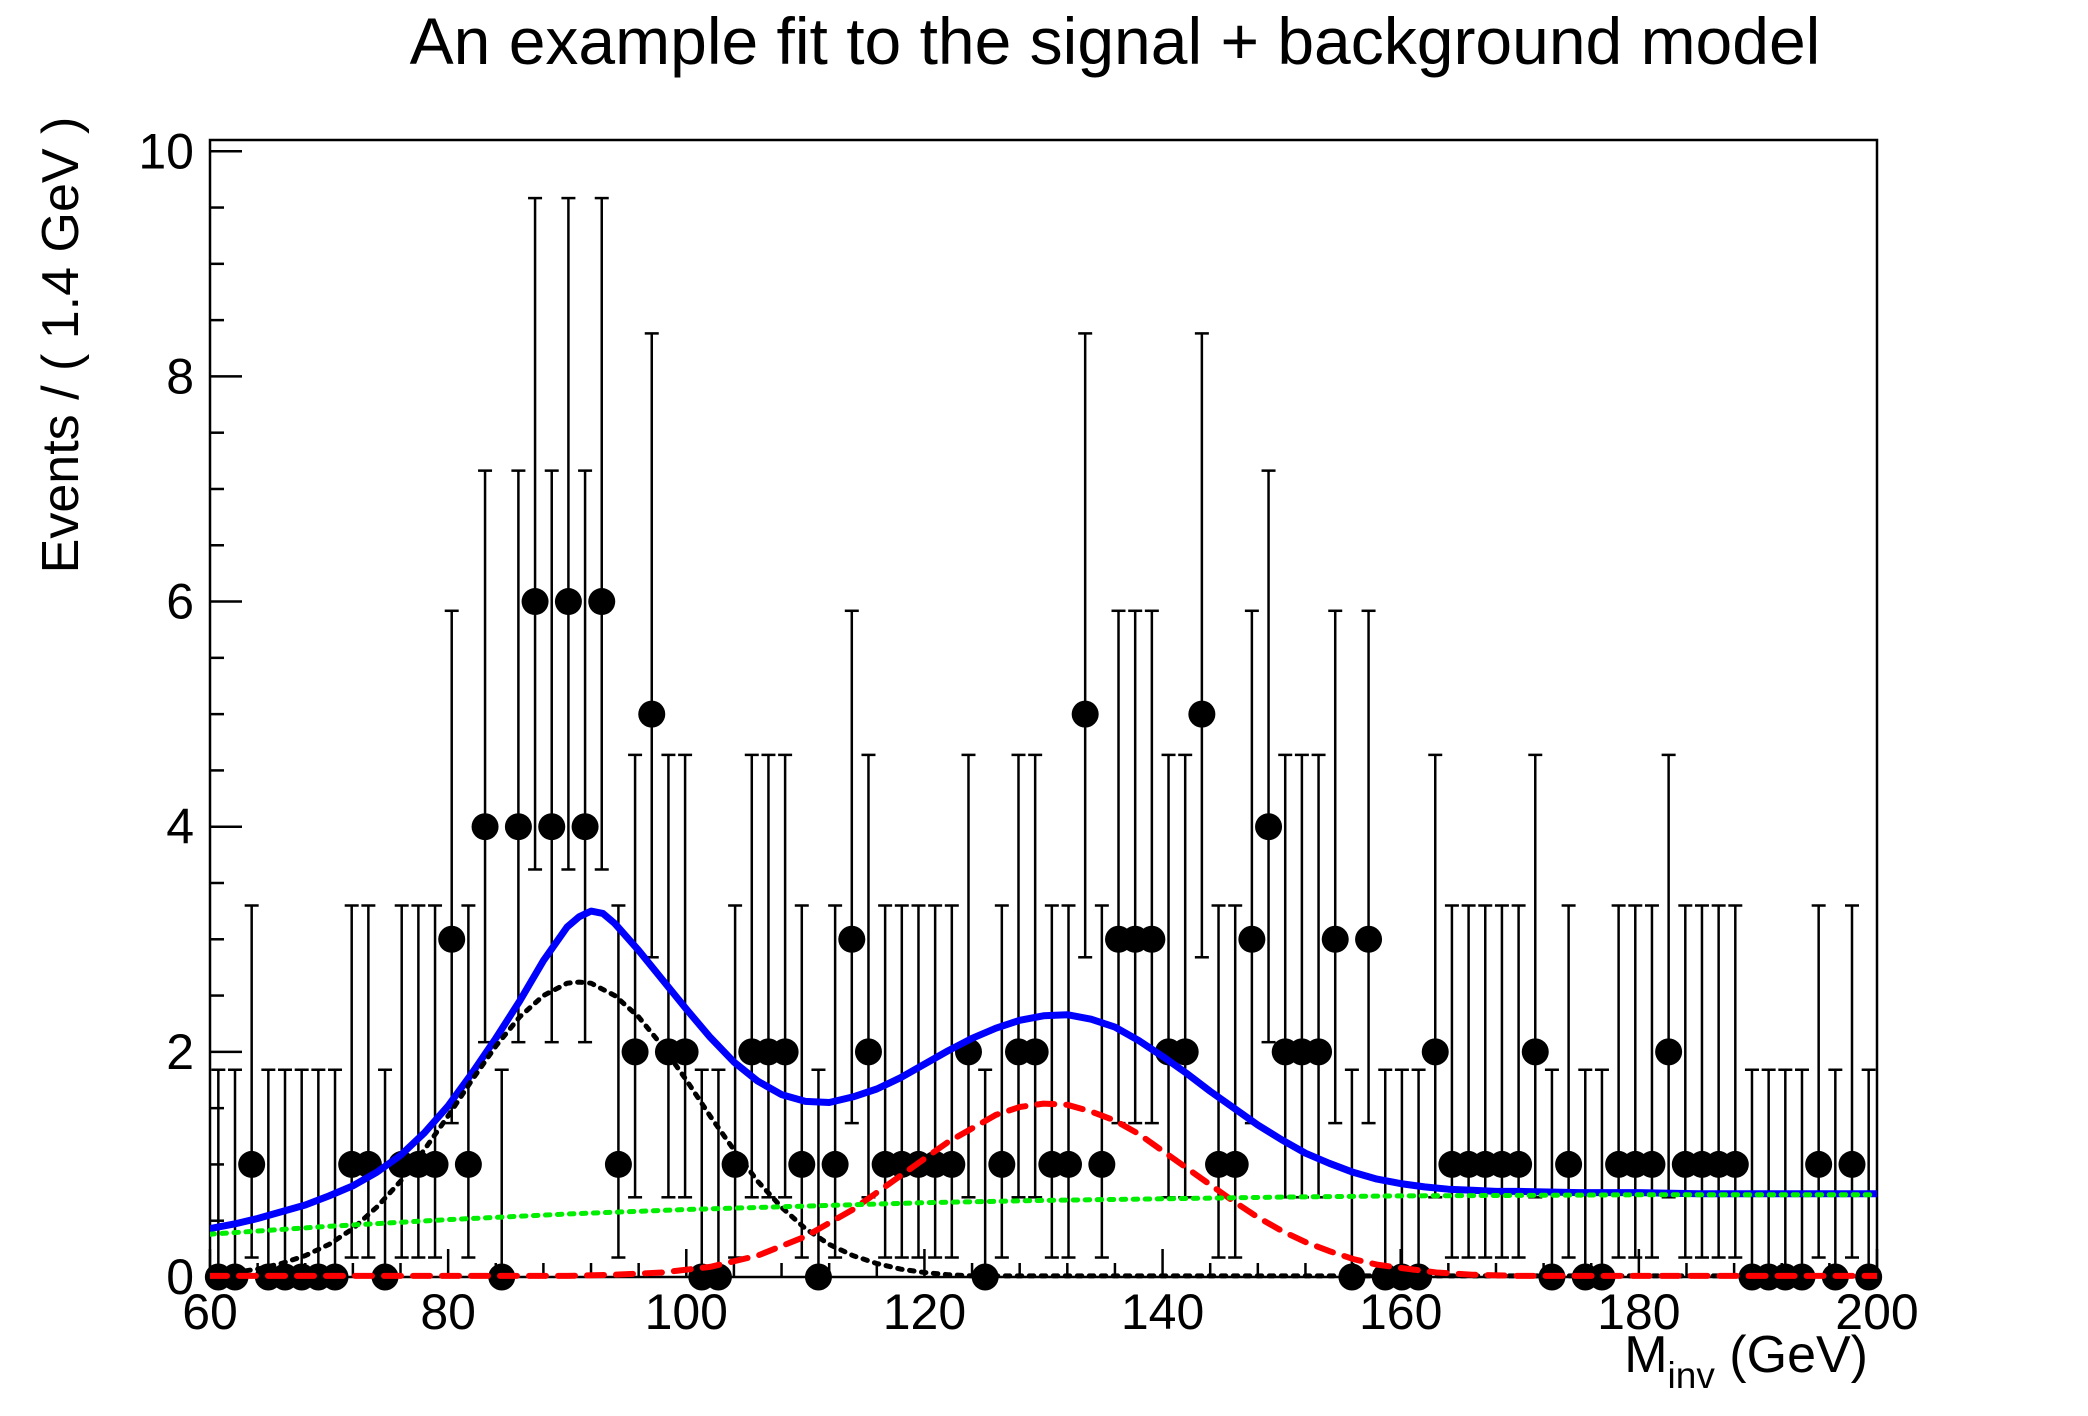 The width and height of the screenshot is (2088, 1416). I want to click on y-tick-label: 0, so click(180, 1277).